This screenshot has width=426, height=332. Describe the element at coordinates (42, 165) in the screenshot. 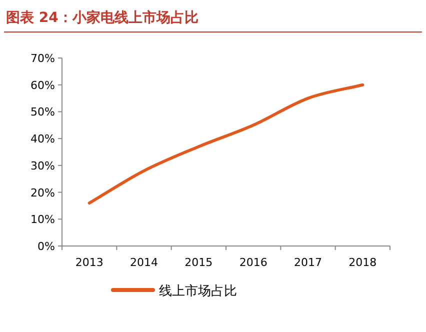

I see `y-tick-label: 30%` at that location.